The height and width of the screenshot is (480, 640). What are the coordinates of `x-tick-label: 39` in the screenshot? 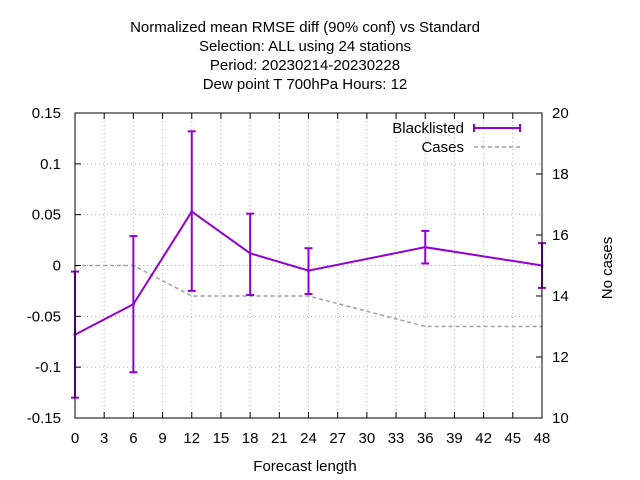 It's located at (454, 438).